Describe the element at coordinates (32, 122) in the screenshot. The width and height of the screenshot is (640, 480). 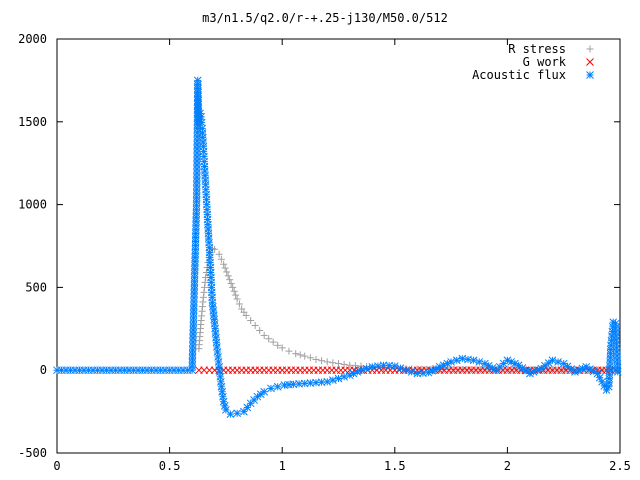
I see `y-tick-label: 1500` at that location.